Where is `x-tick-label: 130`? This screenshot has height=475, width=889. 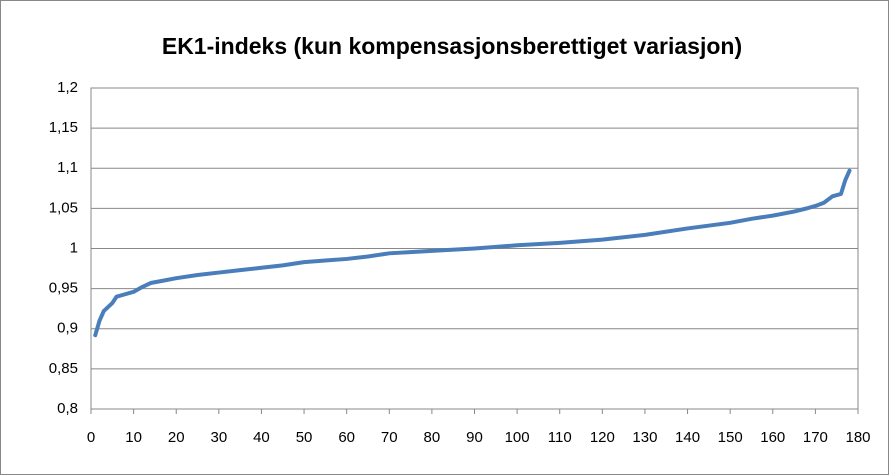 x-tick-label: 130 is located at coordinates (644, 437).